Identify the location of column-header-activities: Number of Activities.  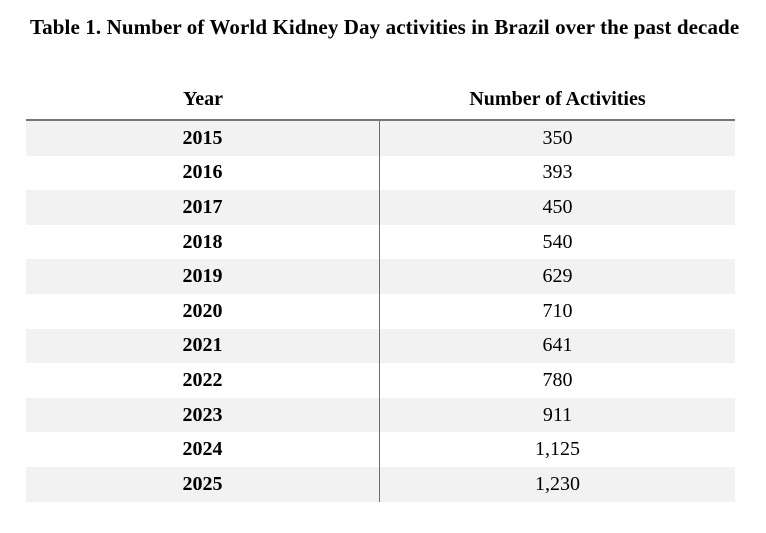
(557, 98).